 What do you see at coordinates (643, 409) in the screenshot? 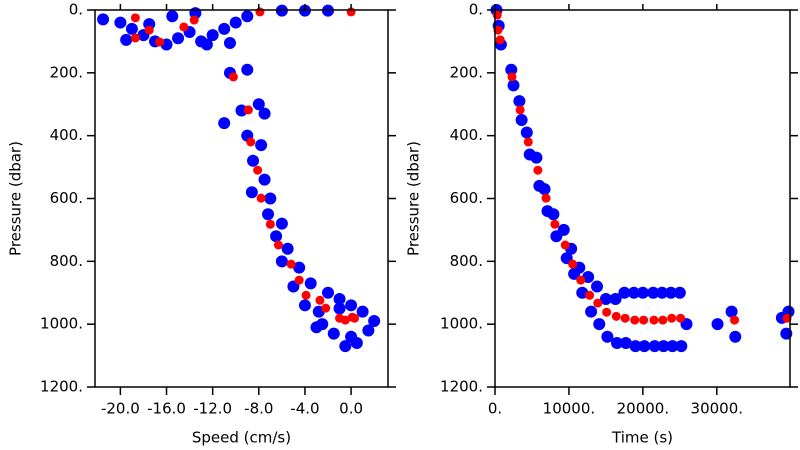
I see `x-tick-label: 20000.` at bounding box center [643, 409].